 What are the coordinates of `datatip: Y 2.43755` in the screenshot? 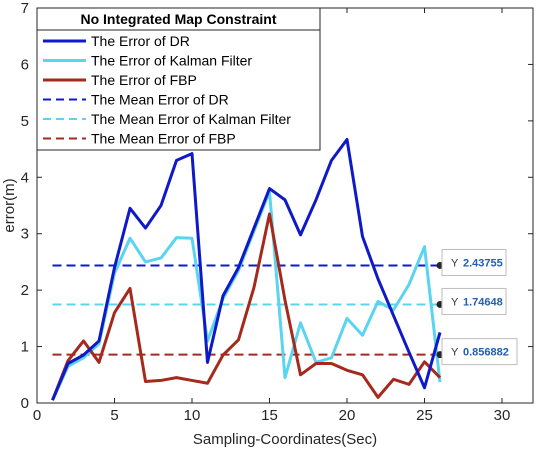 It's located at (471, 262).